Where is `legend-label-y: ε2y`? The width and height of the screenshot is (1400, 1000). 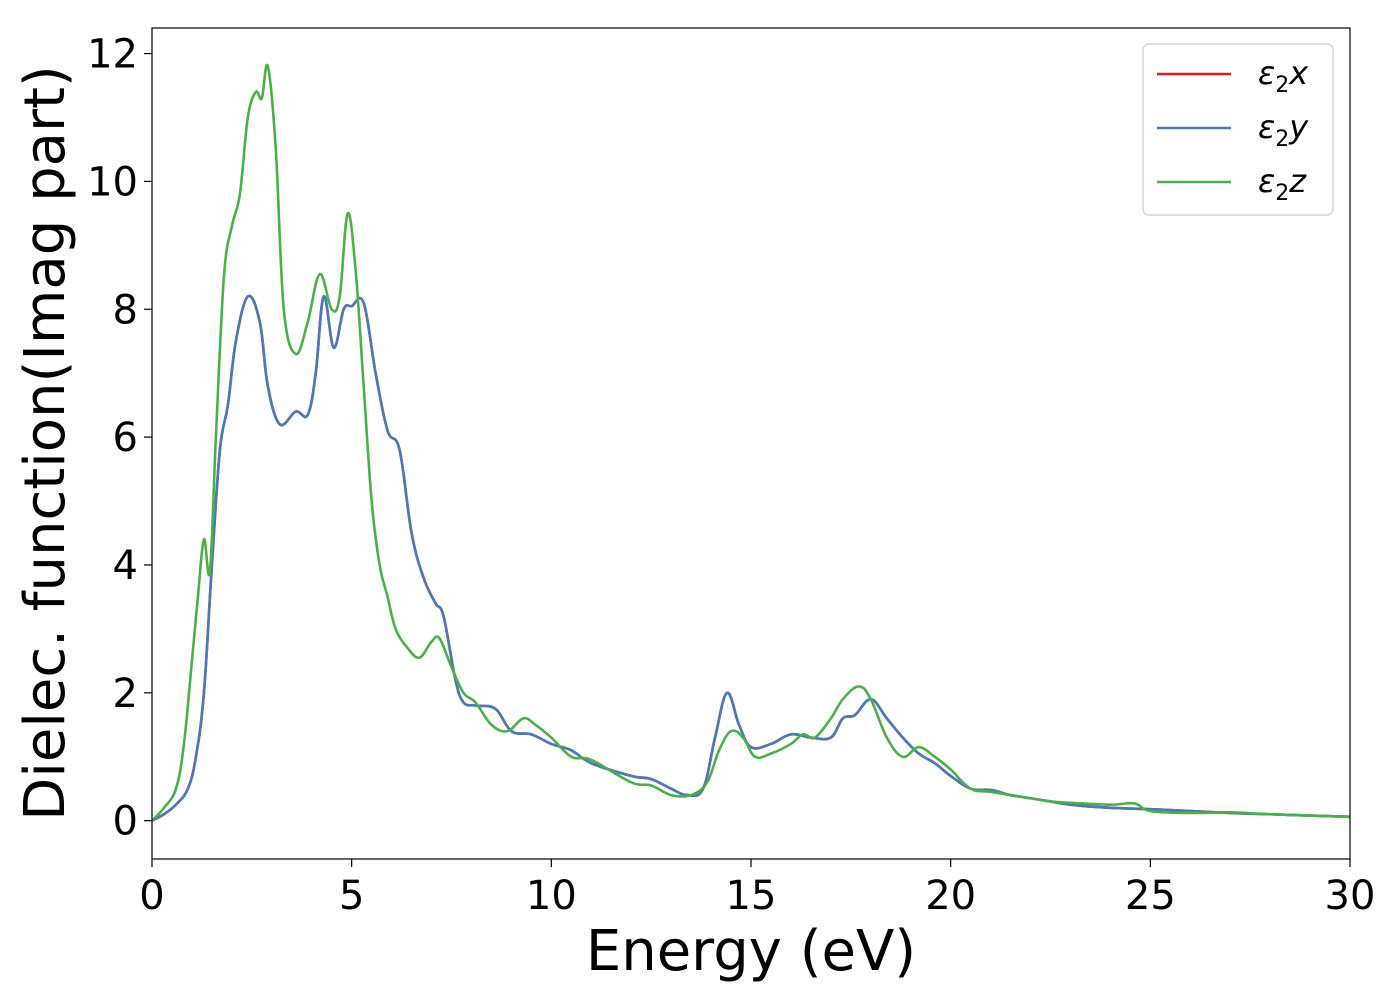
legend-label-y: ε2y is located at coordinates (1283, 130).